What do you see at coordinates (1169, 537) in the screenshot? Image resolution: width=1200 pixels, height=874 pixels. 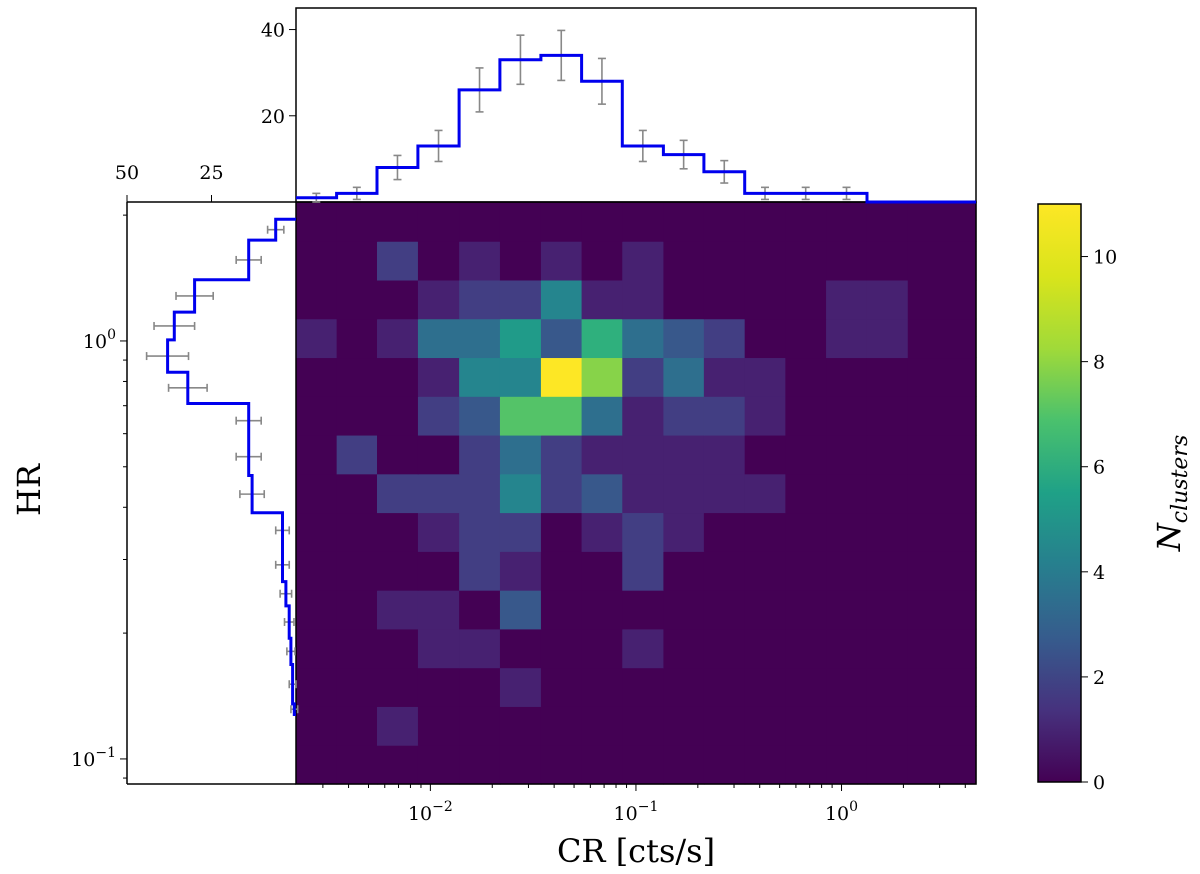 I see `colorbar-label-main: N` at bounding box center [1169, 537].